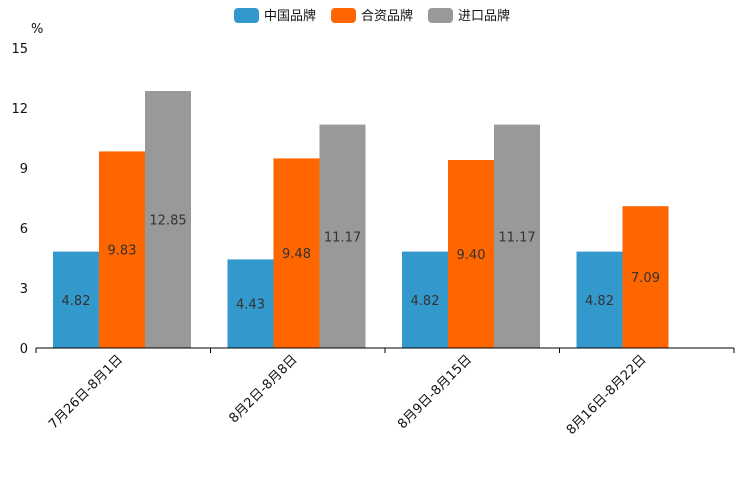 The width and height of the screenshot is (744, 496). Describe the element at coordinates (24, 349) in the screenshot. I see `y-tick-label: 0` at that location.